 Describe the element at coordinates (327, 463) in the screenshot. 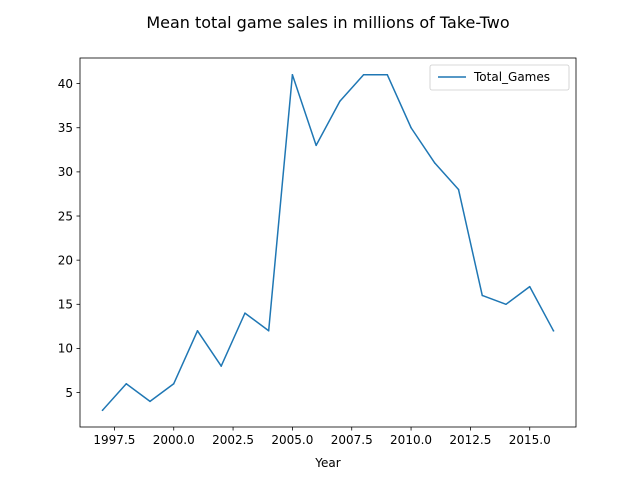

I see `x-axis-label: Year` at that location.